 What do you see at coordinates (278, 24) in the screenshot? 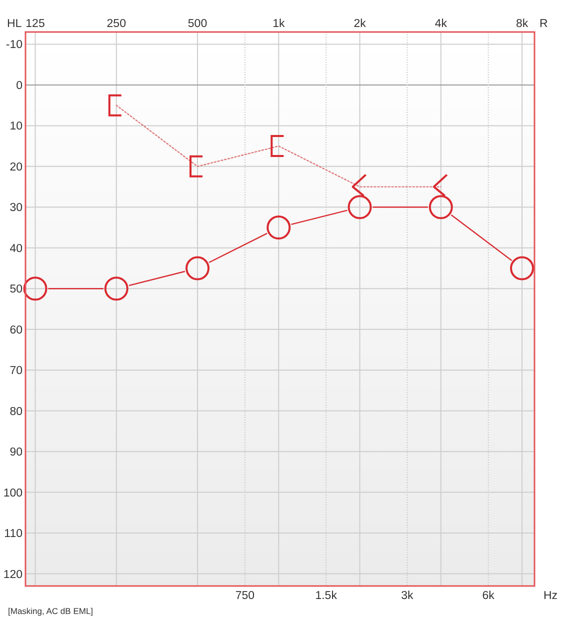
I see `x-tick-label: 1k` at bounding box center [278, 24].